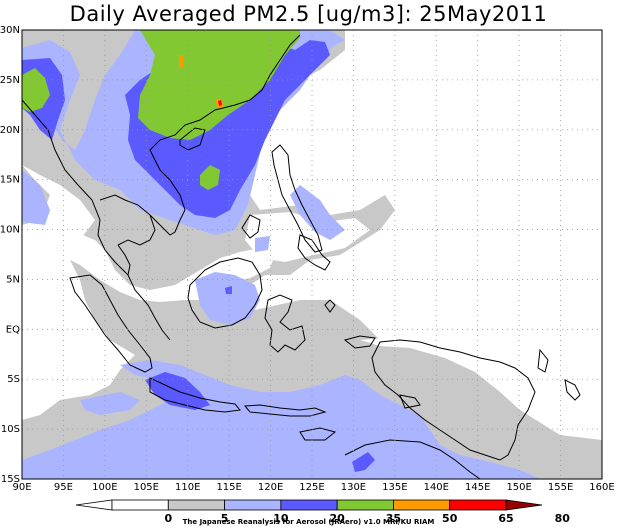 The image size is (617, 529). What do you see at coordinates (393, 518) in the screenshot?
I see `colorbar-level-label: 35` at bounding box center [393, 518].